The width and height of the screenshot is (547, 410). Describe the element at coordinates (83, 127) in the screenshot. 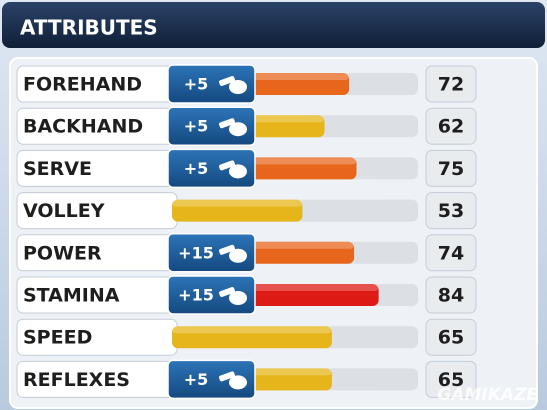

I see `attribute-name: BACKHAND` at that location.